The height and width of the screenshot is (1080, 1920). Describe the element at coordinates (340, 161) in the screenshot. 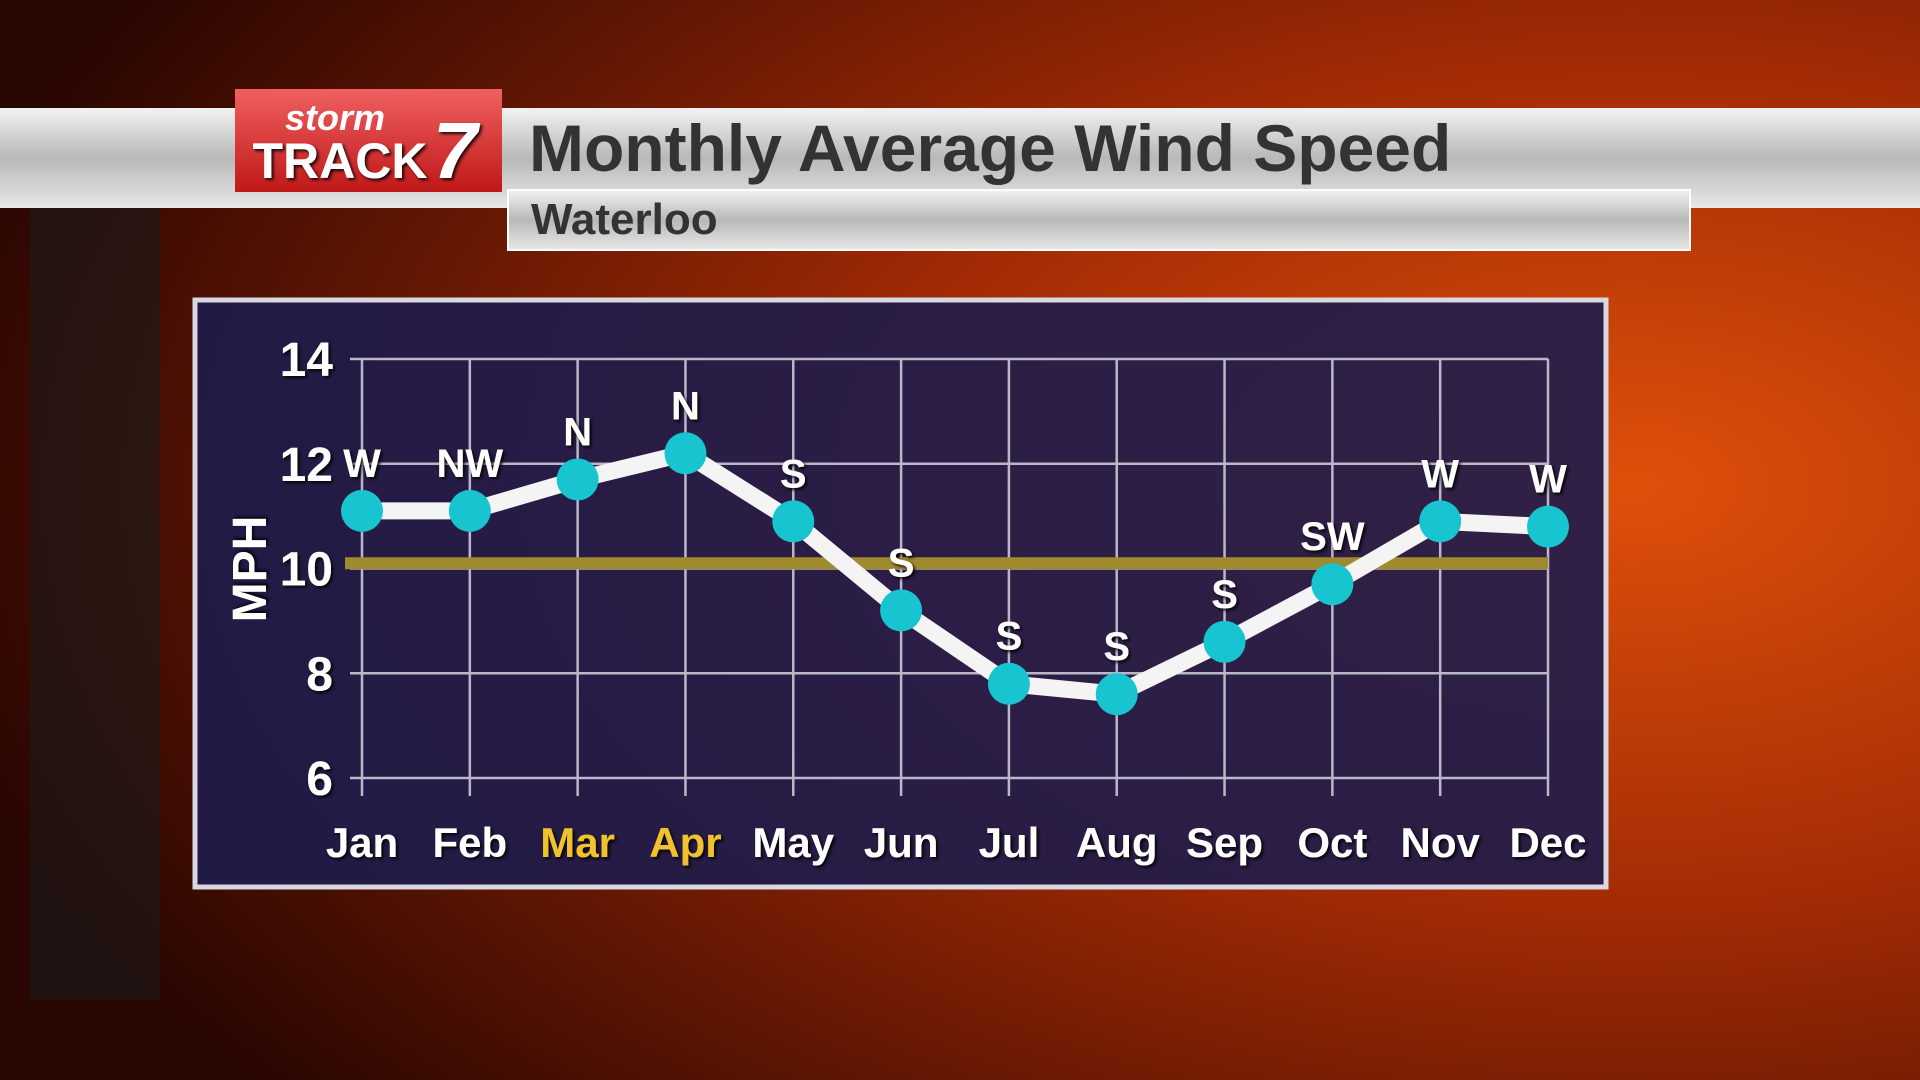

I see `logo-line2: TRACK` at that location.